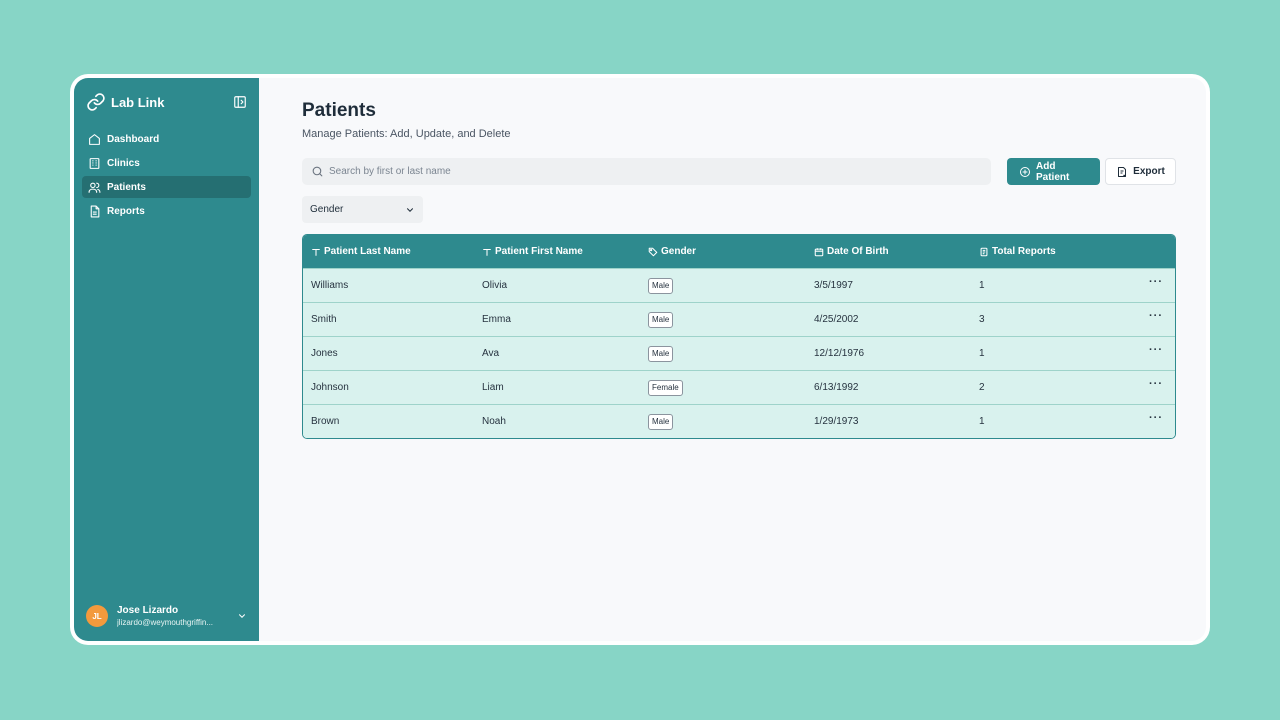  What do you see at coordinates (96, 102) in the screenshot?
I see `link-icon` at bounding box center [96, 102].